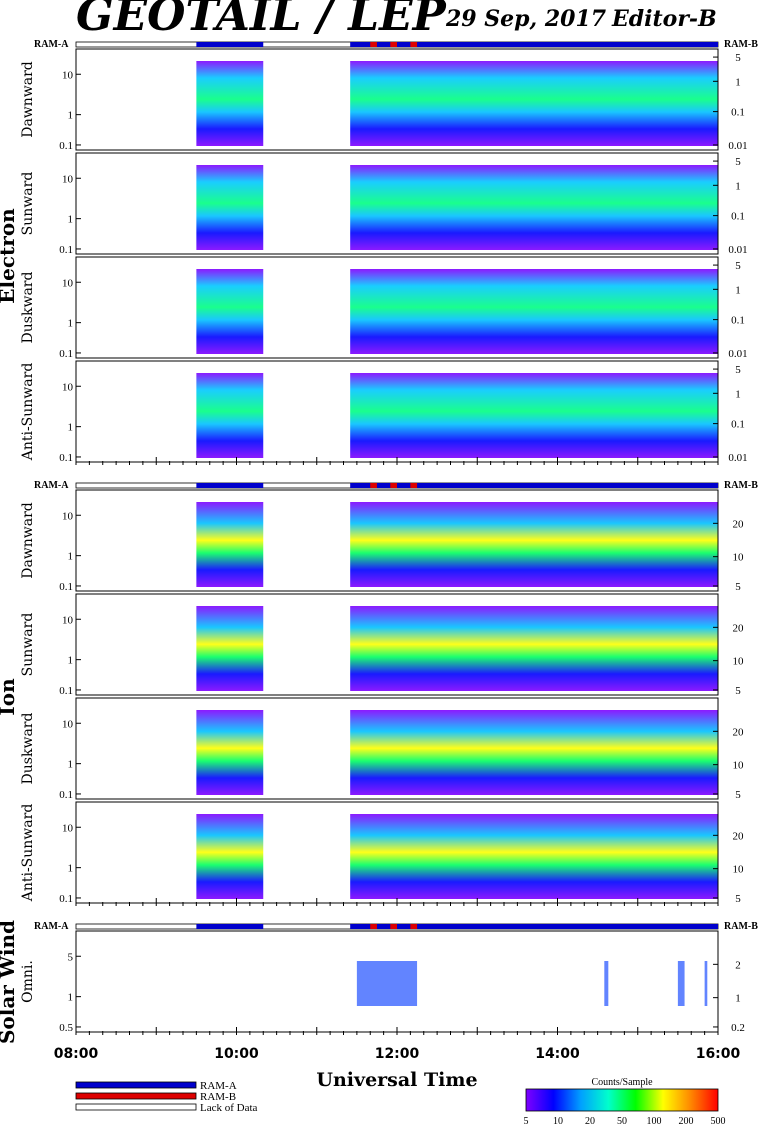 The height and width of the screenshot is (1128, 762). What do you see at coordinates (9, 256) in the screenshot?
I see `group-label: Electron` at bounding box center [9, 256].